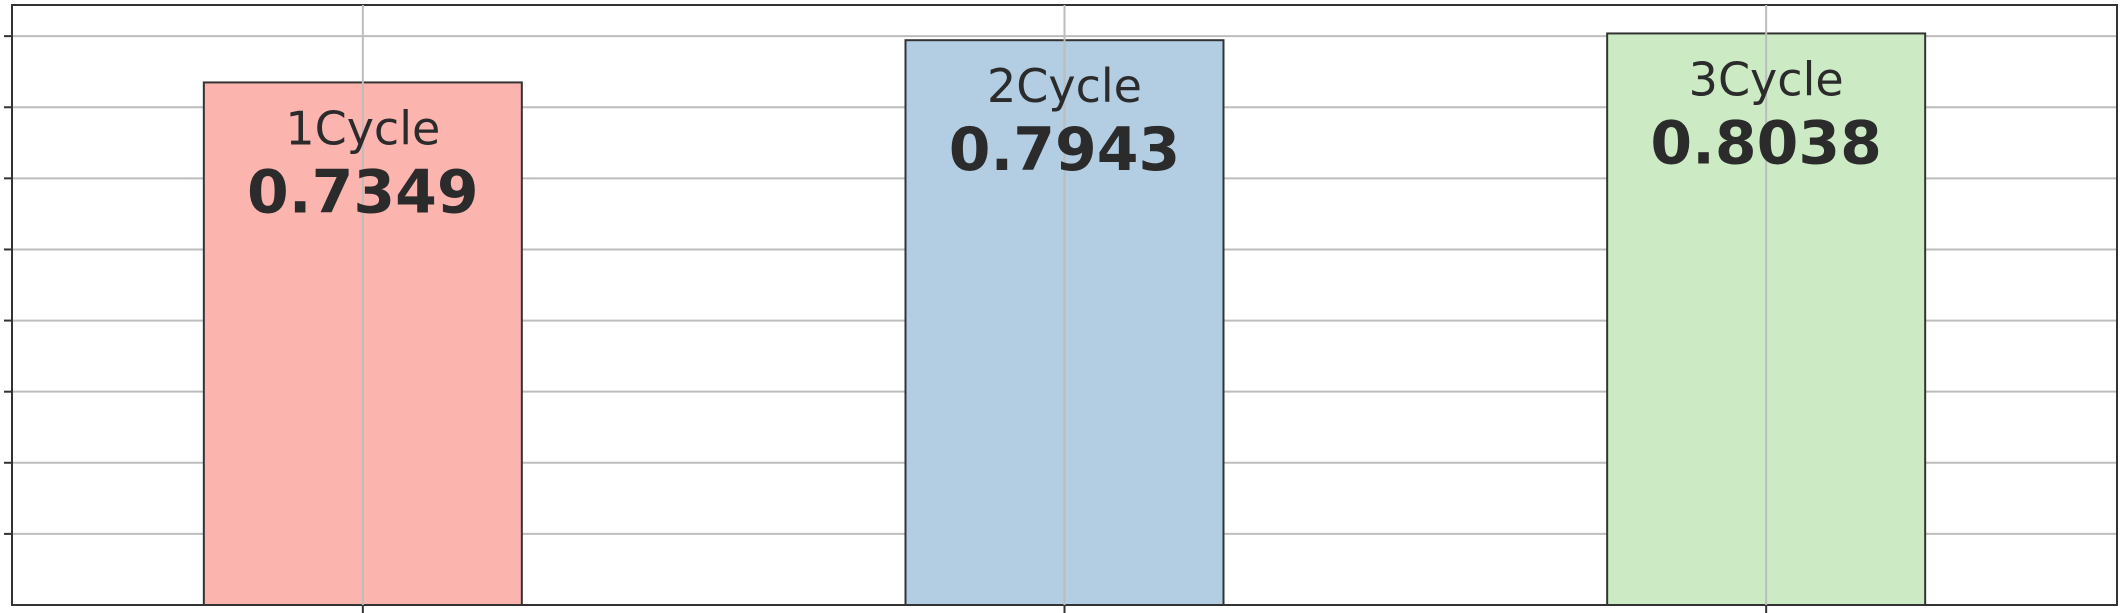 Image resolution: width=2128 pixels, height=613 pixels. Describe the element at coordinates (1064, 86) in the screenshot. I see `bar-category-label: 2Cycle` at that location.